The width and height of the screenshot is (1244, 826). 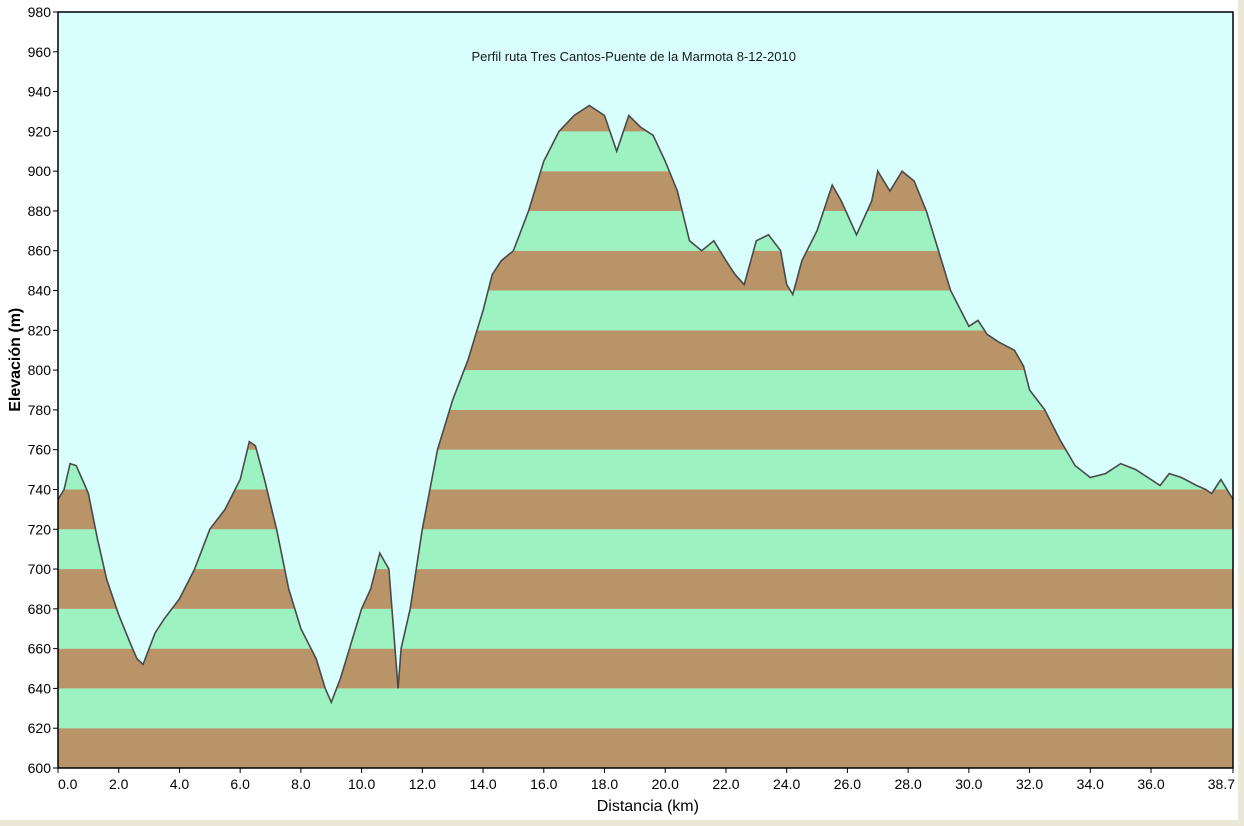 What do you see at coordinates (40, 649) in the screenshot?
I see `y-tick-label: 660` at bounding box center [40, 649].